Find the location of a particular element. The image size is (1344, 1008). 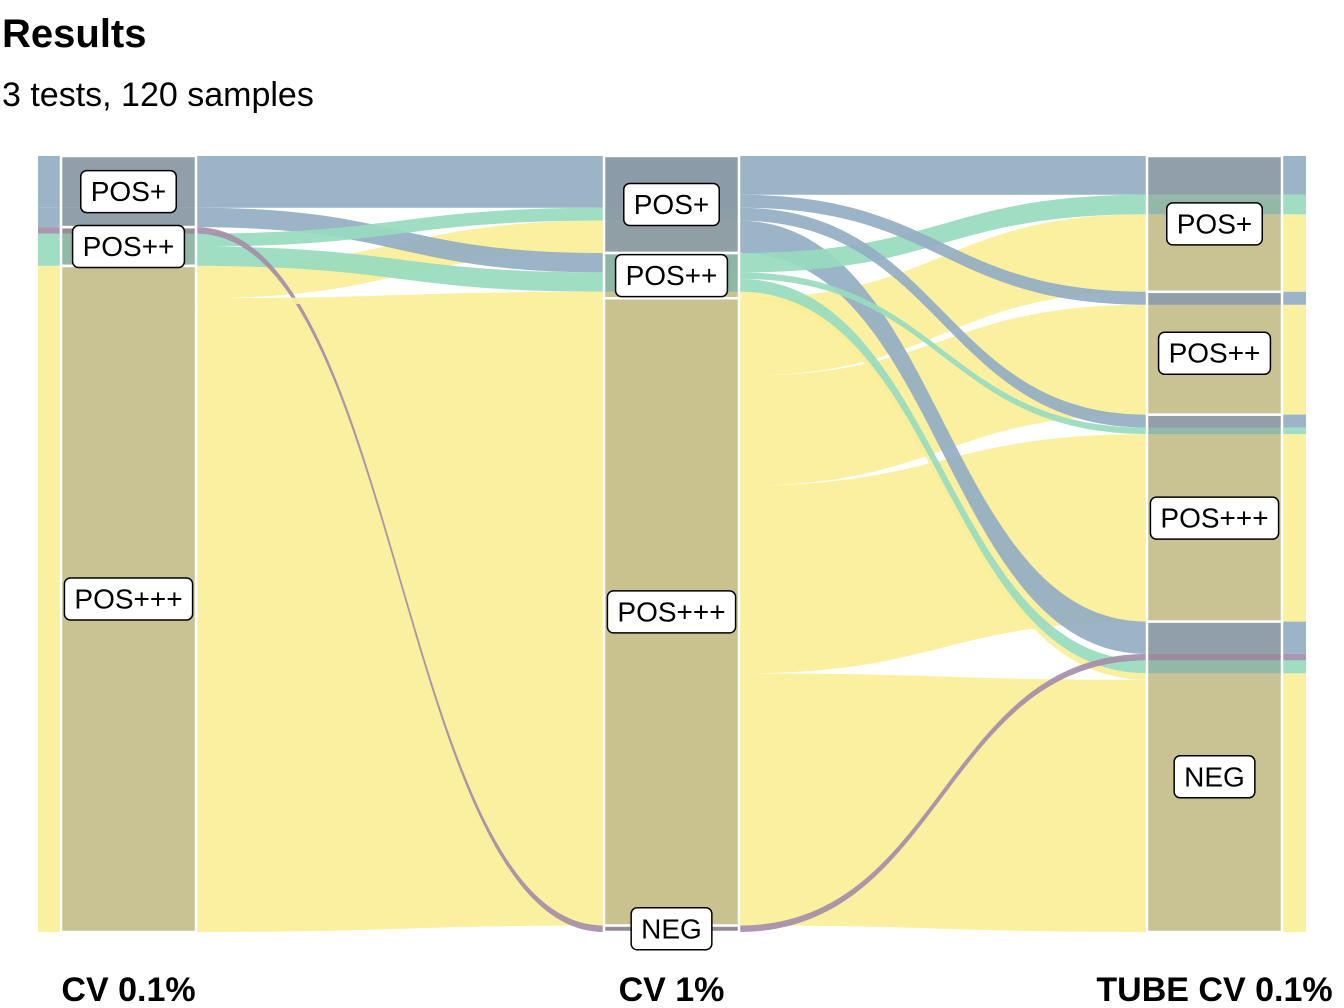

stratum-label-1-pospp: POS++ is located at coordinates (128, 246).